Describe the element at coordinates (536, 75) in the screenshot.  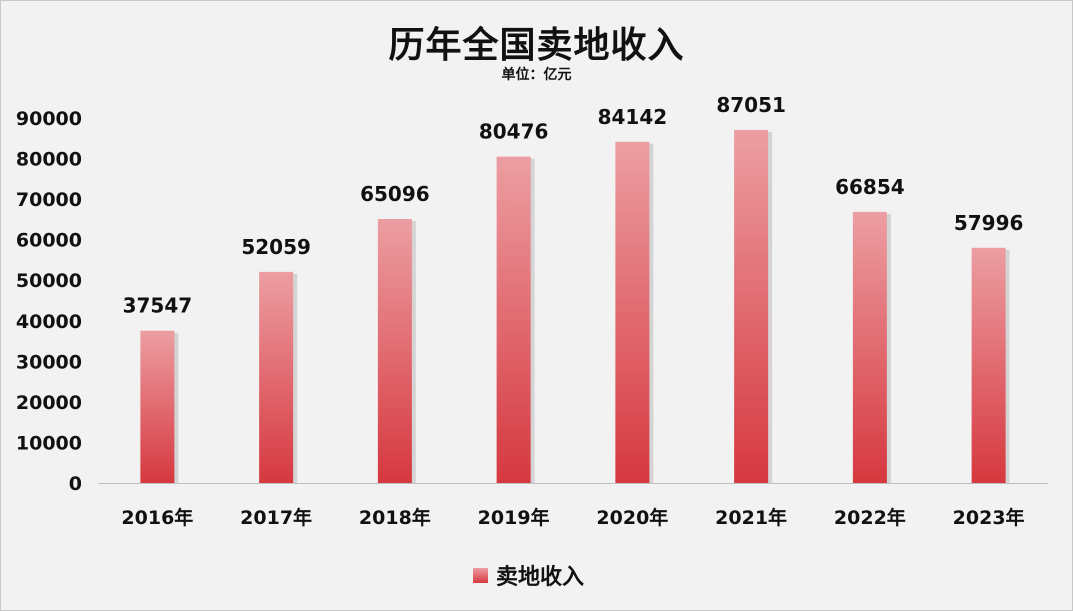
I see `chart-subtitle: 单位：亿元` at that location.